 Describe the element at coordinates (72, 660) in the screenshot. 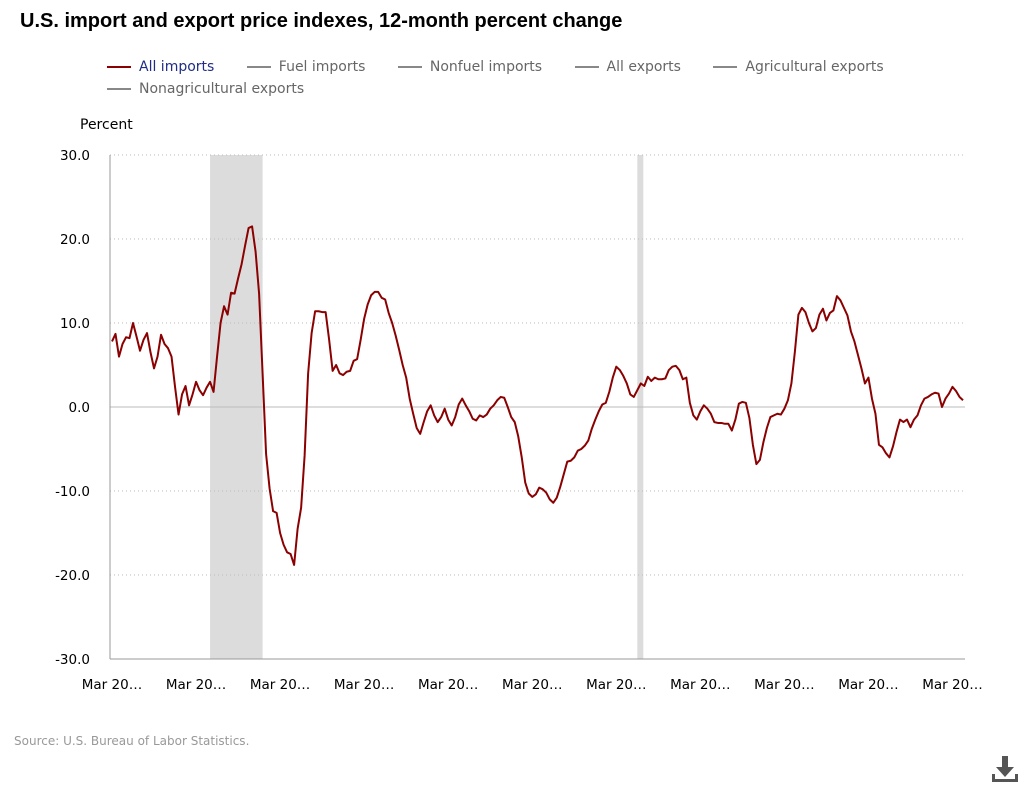

I see `y-tick-label: -30.0` at that location.